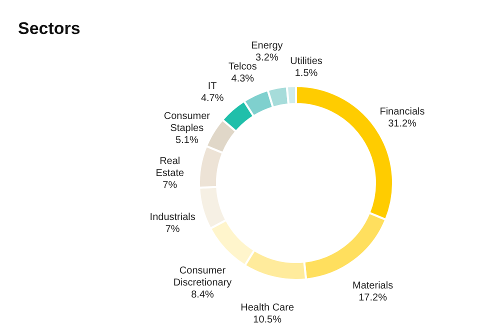  I want to click on slice-label: Consumer Discretionary, so click(202, 276).